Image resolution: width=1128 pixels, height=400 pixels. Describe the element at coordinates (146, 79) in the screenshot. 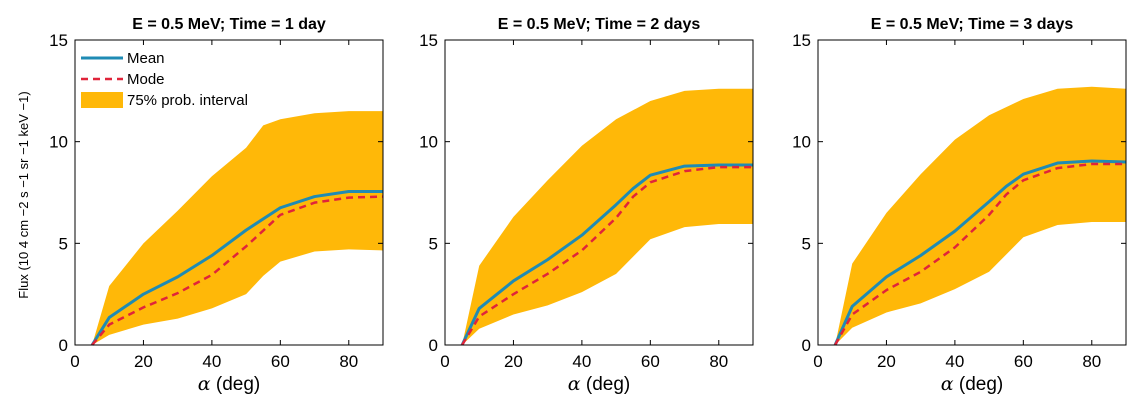

I see `legend-mode-label: Mode` at that location.